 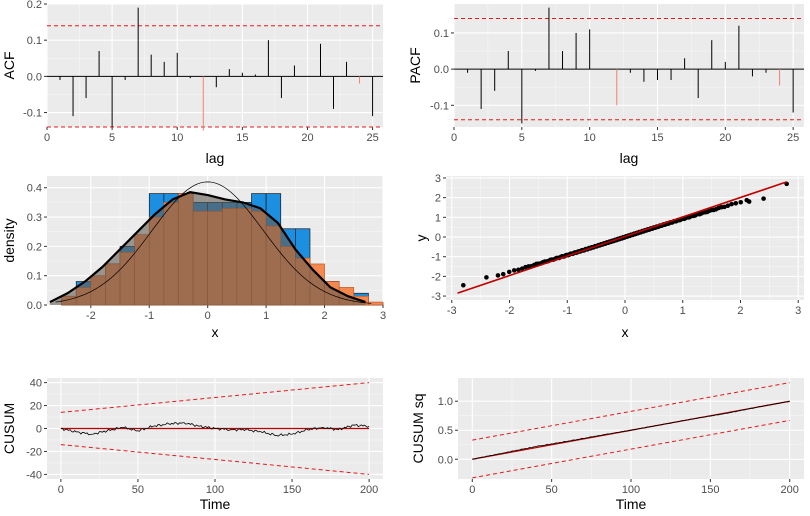 I want to click on acf-tick-label-x: 15, so click(x=242, y=138).